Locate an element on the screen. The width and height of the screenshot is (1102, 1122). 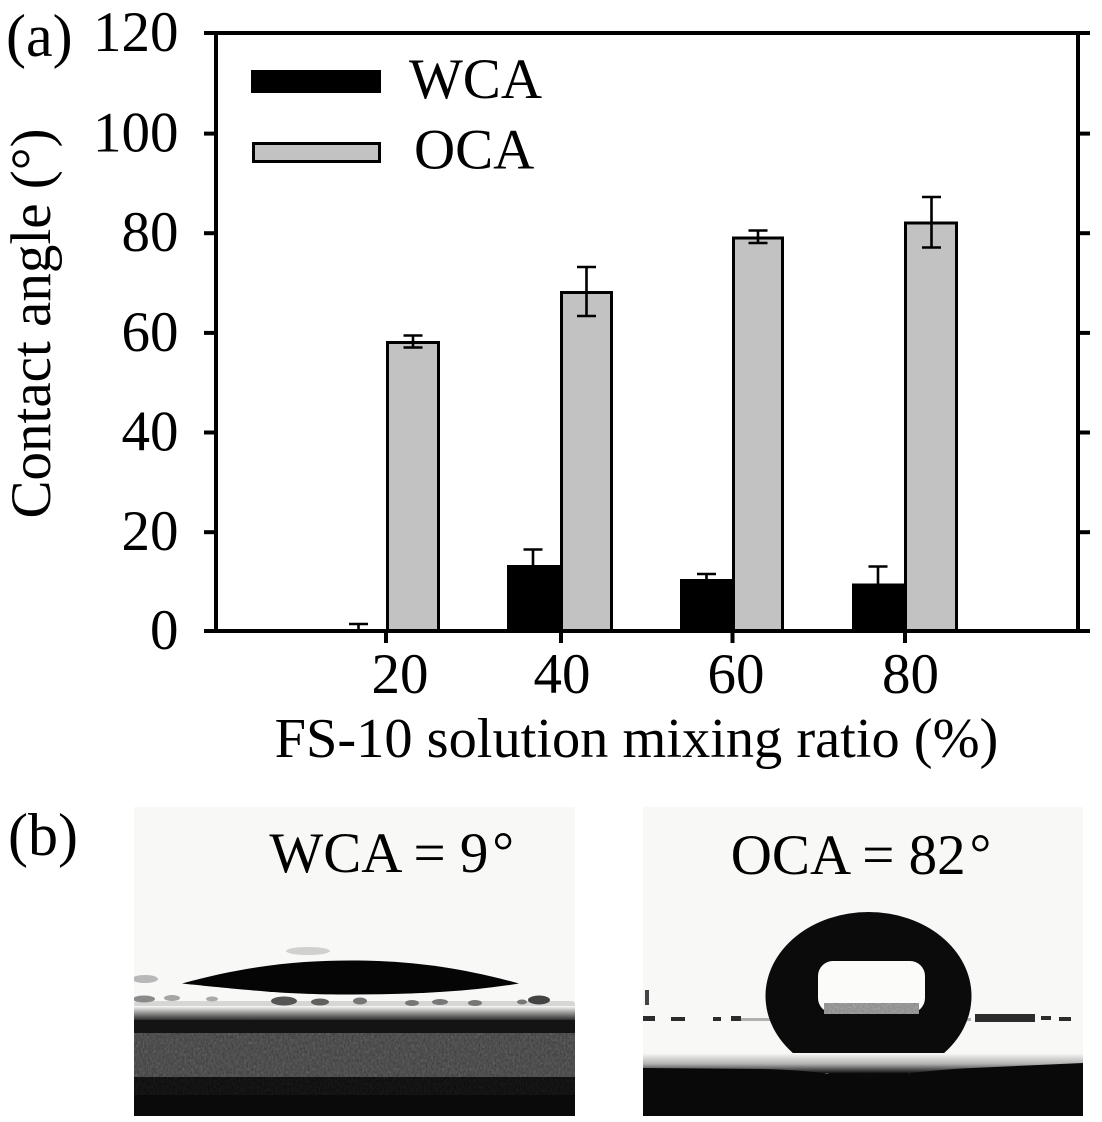
svg-text: 0 is located at coordinates (164, 630).